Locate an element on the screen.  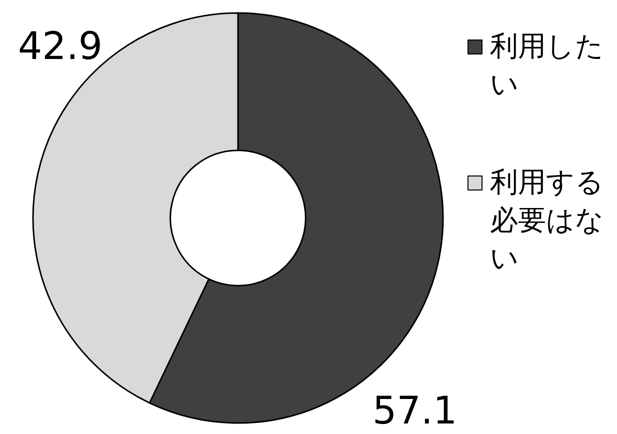
data-label: 57.1 is located at coordinates (415, 410).